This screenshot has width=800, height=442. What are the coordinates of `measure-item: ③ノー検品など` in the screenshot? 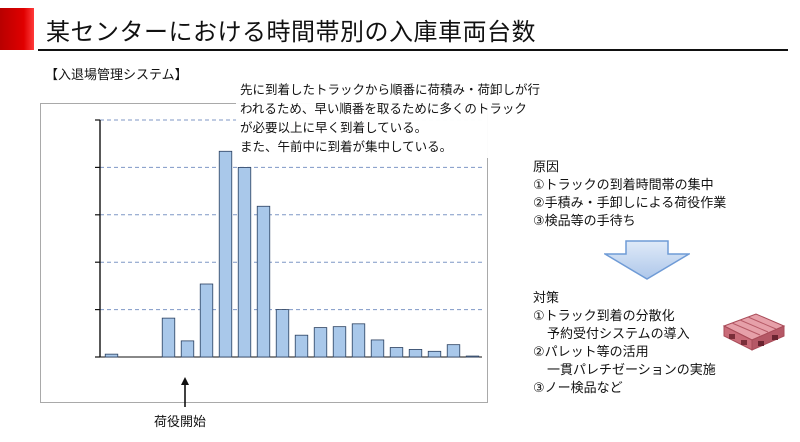 It's located at (578, 388).